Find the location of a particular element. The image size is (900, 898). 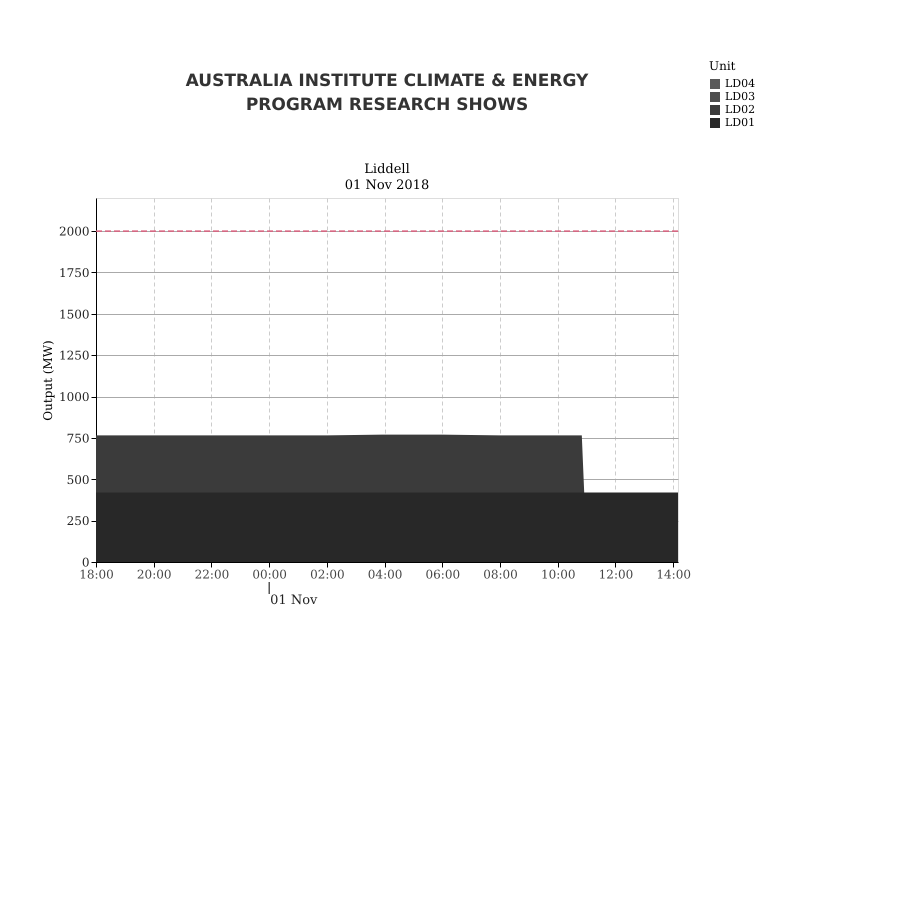

y-tick-label: 1500 is located at coordinates (74, 314).